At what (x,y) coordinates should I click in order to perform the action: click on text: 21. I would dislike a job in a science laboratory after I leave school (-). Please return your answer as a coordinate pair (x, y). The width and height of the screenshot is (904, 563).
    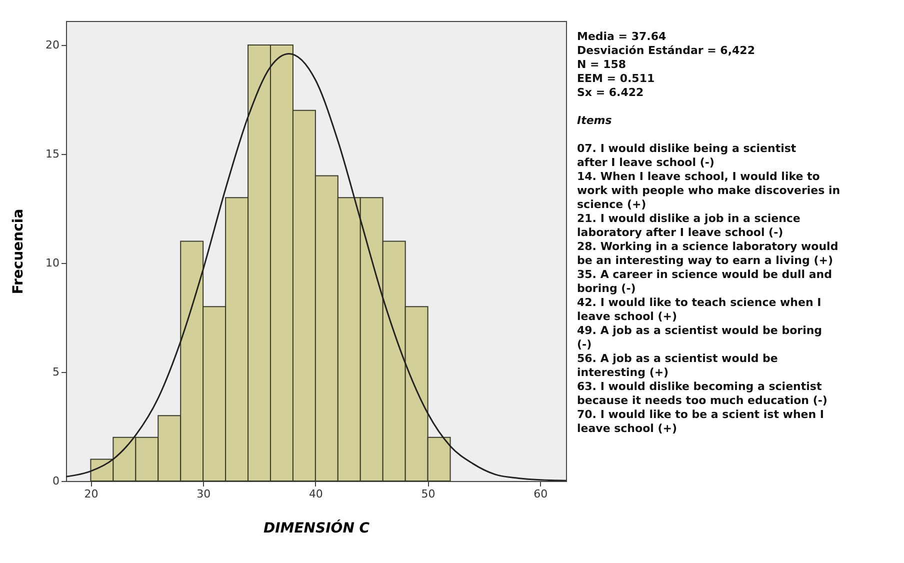
    Looking at the image, I should click on (688, 225).